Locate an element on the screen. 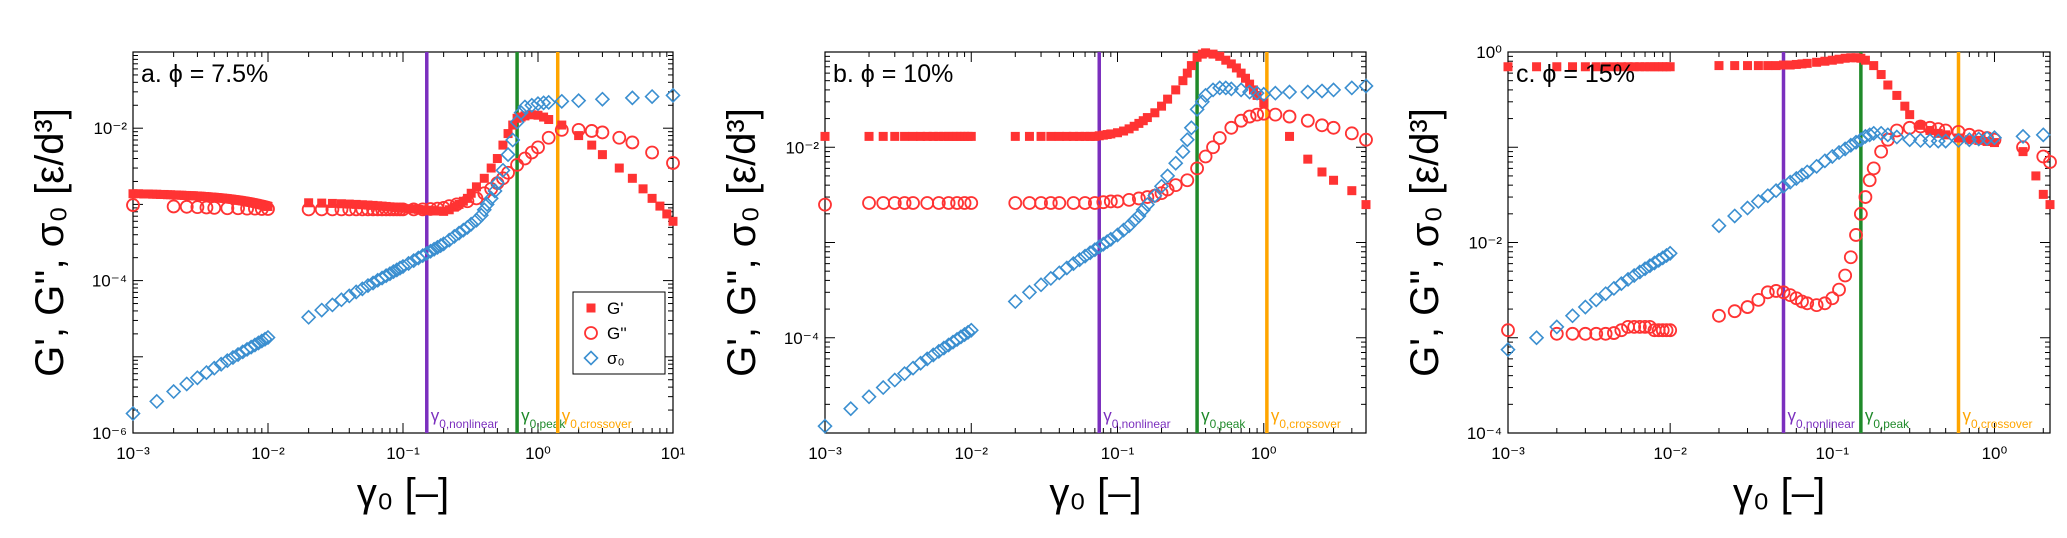 This screenshot has height=538, width=2067. y-tick-label: 10⁻² is located at coordinates (110, 128).